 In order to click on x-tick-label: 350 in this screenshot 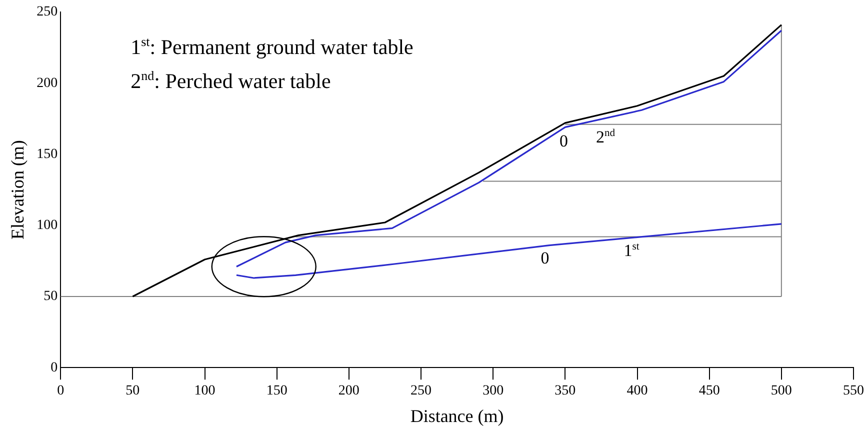, I will do `click(565, 391)`.